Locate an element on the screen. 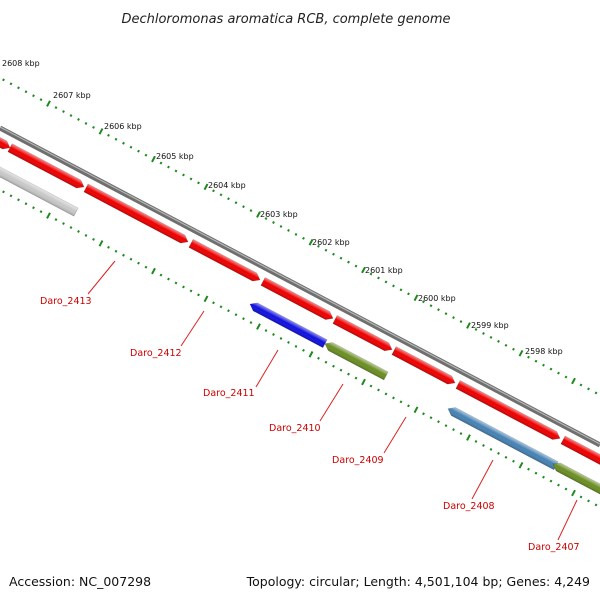 The image size is (600, 600). gene-label: Daro_2408 is located at coordinates (469, 506).